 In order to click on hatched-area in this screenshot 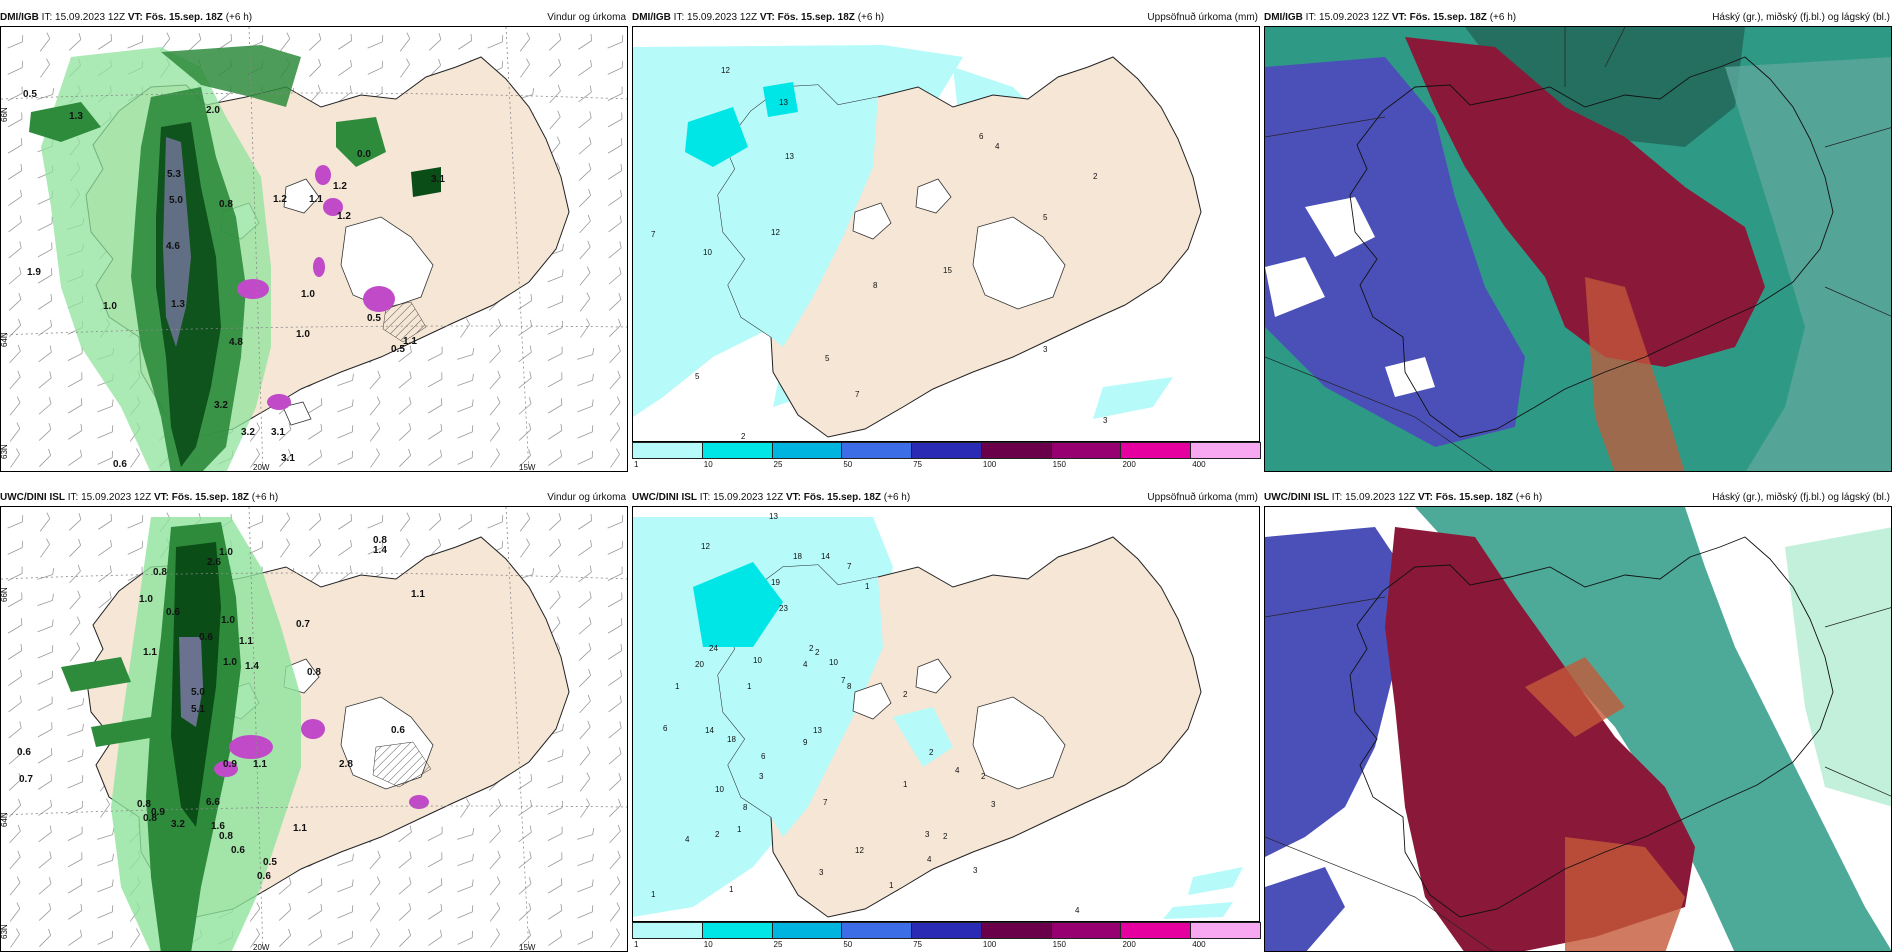, I will do `click(402, 764)`.